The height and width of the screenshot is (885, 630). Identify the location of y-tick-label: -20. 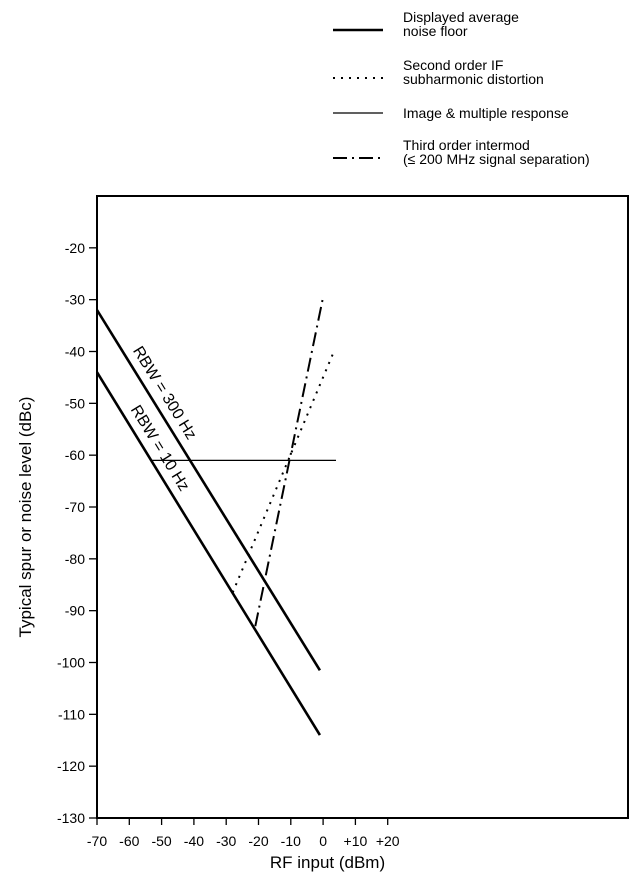
(75, 248).